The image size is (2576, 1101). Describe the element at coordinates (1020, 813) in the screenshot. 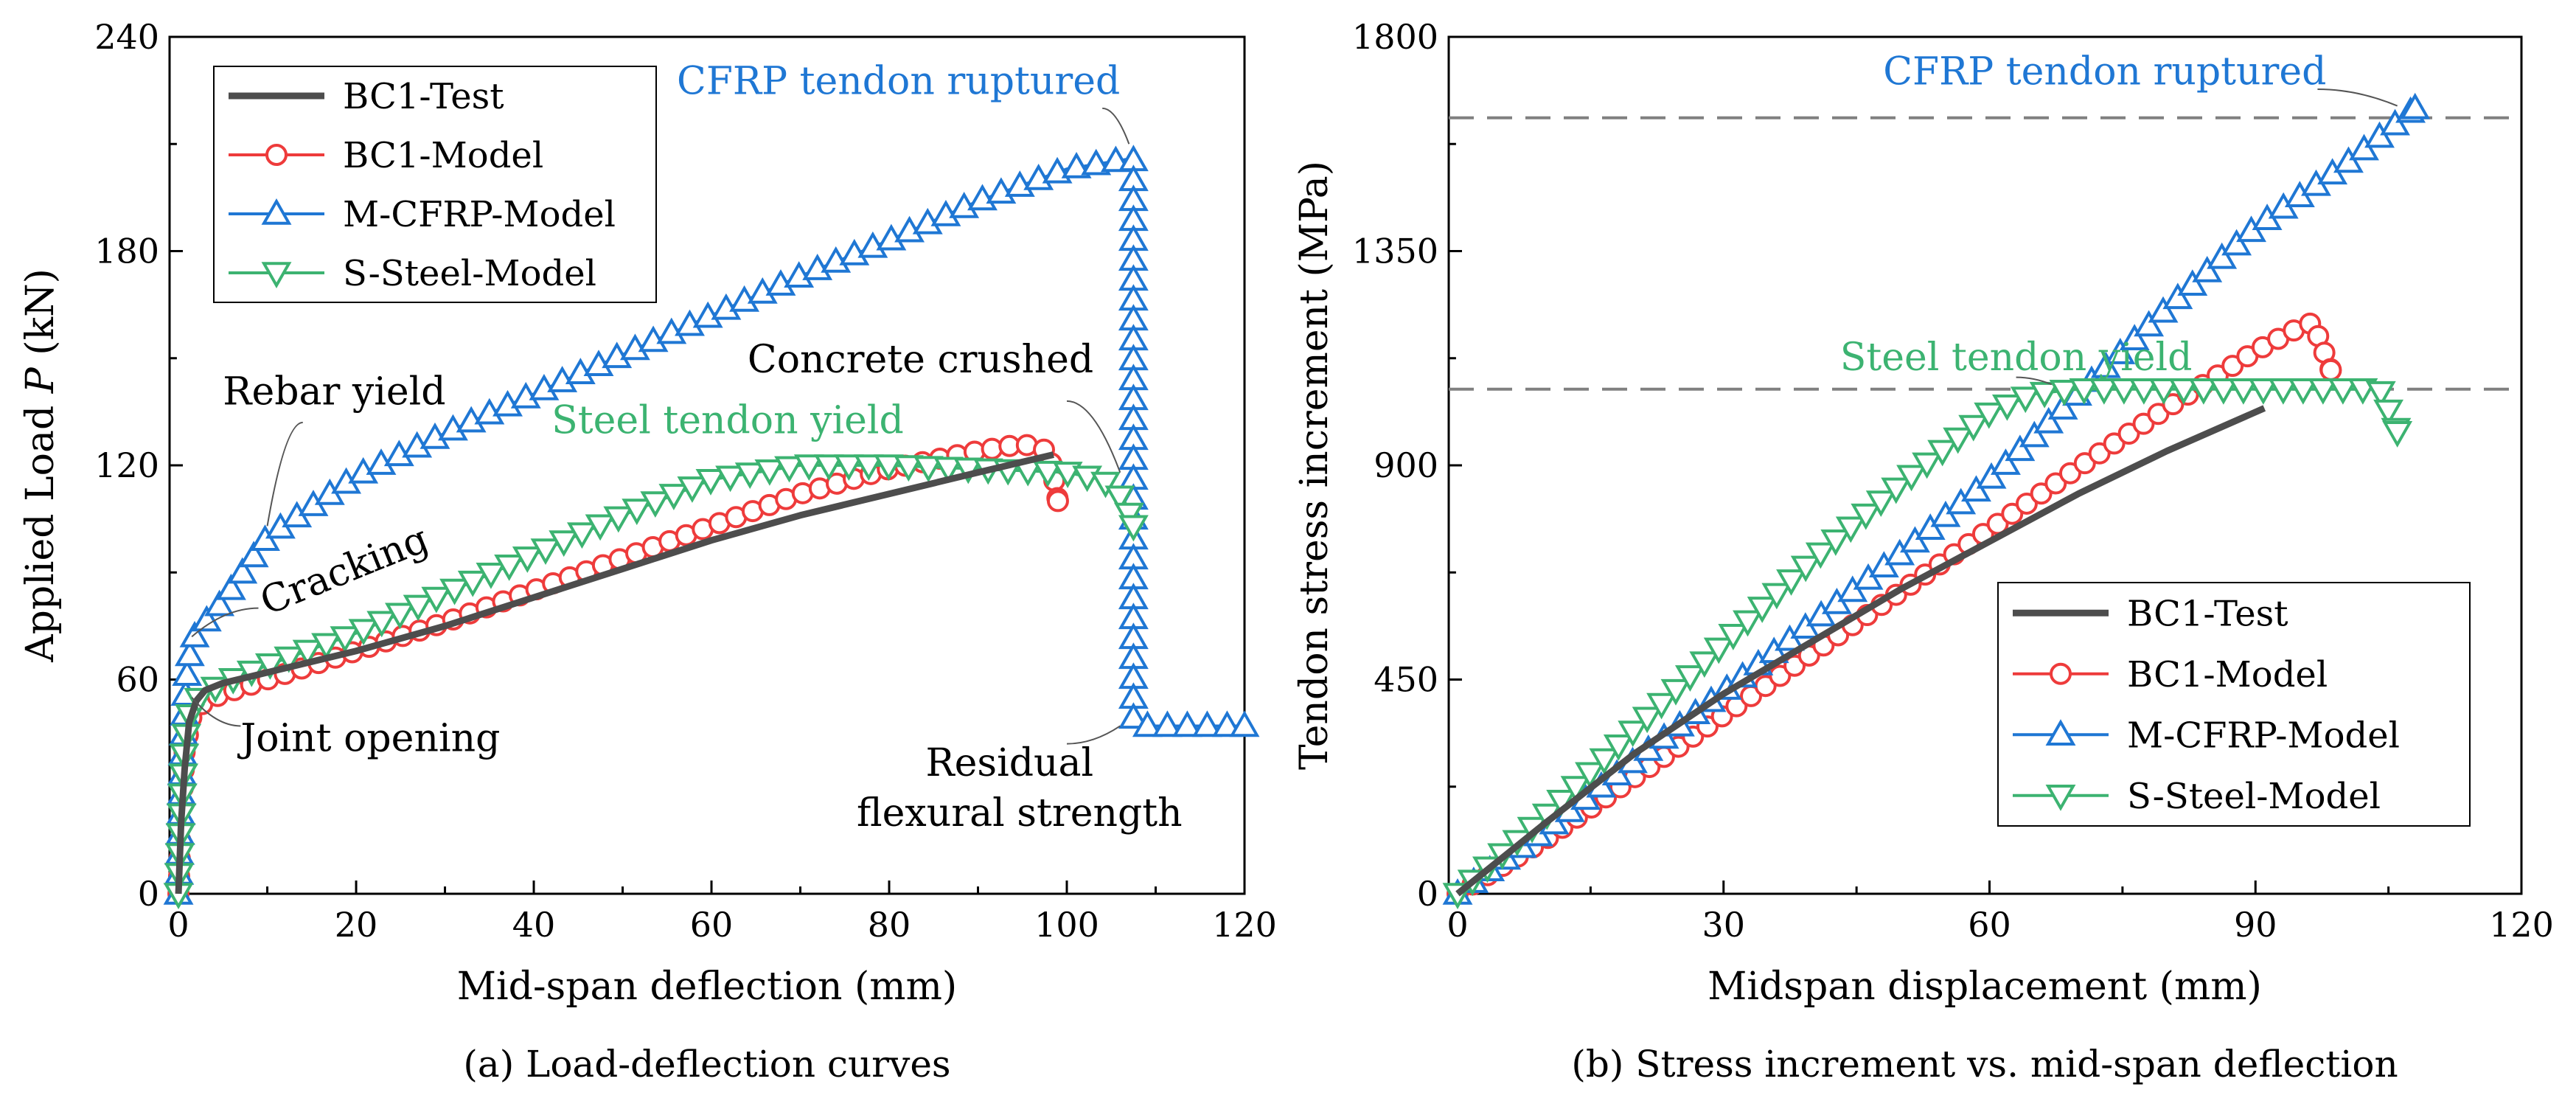

I see `annotation-a-7: flexural strength` at that location.